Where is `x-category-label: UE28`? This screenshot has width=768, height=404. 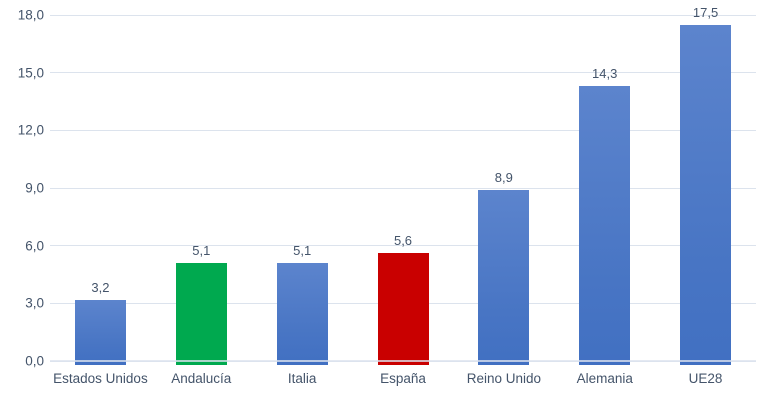
x-category-label: UE28 is located at coordinates (705, 378).